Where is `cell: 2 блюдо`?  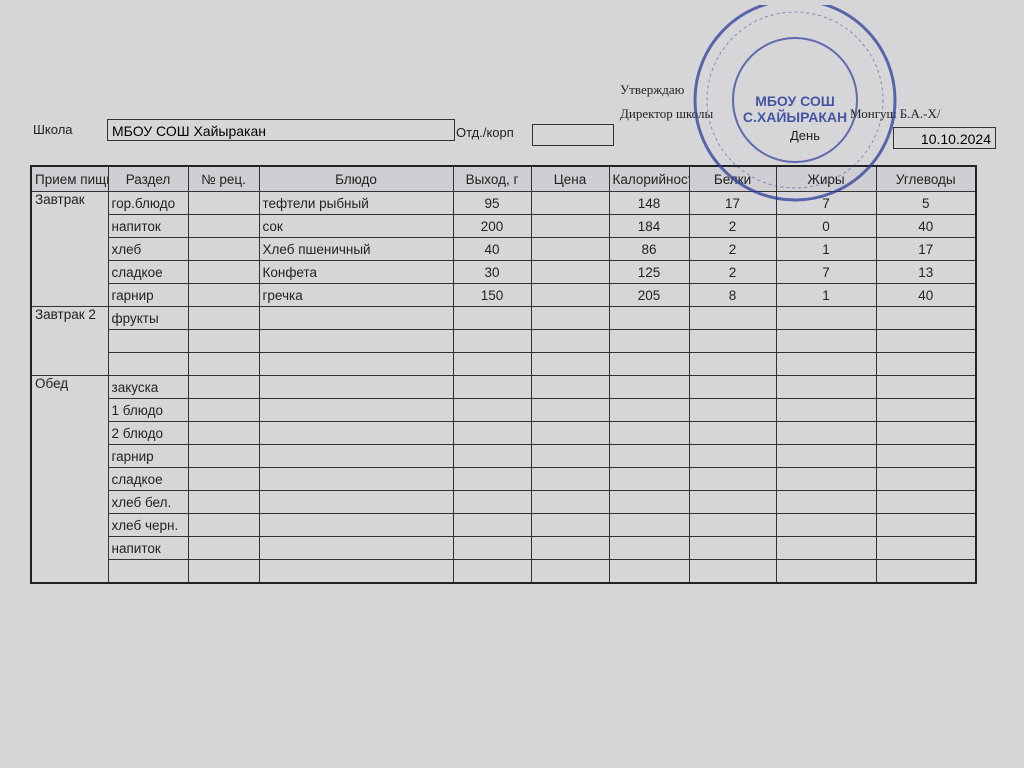 cell: 2 блюдо is located at coordinates (148, 433).